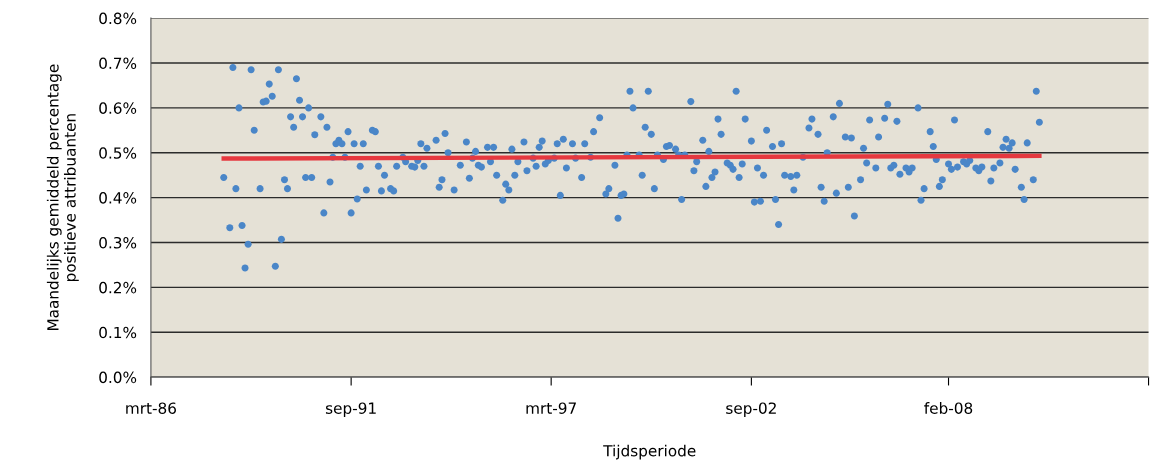  I want to click on y-tick-label: 0.1%, so click(118, 332).